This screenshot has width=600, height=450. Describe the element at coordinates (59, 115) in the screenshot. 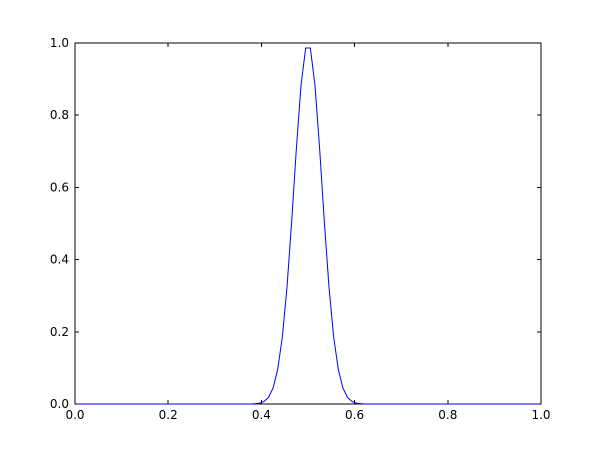

I see `y-tick-label: 0.8` at that location.